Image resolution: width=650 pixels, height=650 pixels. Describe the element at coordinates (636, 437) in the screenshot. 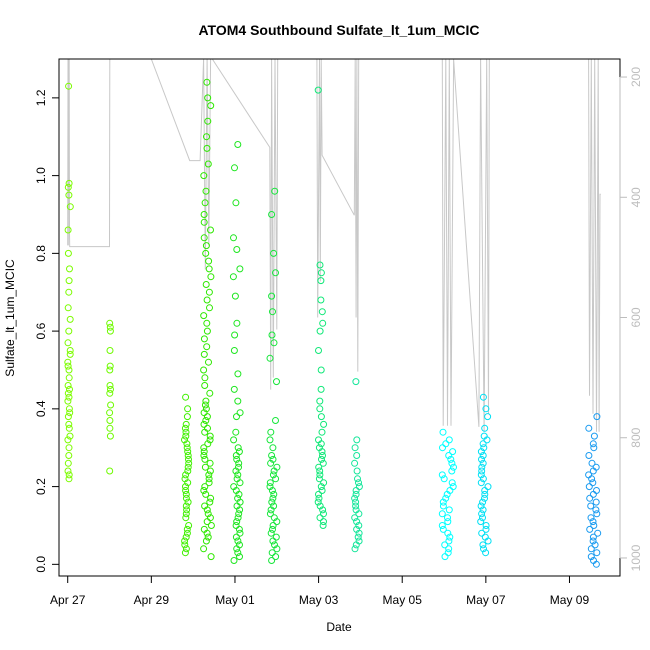

I see `y2-tick-label: 800` at that location.